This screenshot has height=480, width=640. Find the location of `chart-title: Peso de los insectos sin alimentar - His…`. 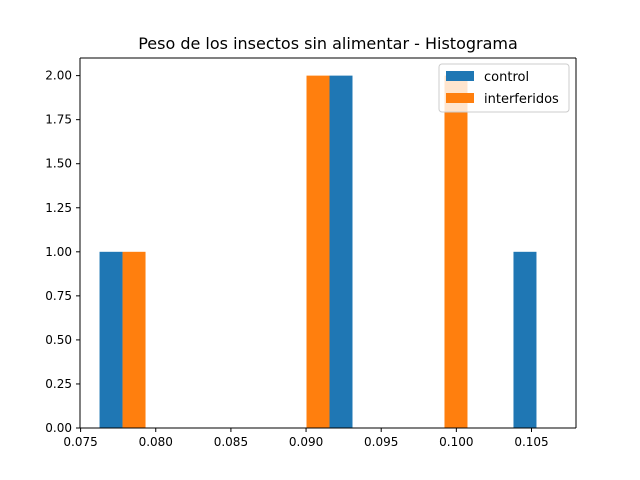

chart-title: Peso de los insectos sin alimentar - His… is located at coordinates (328, 43).